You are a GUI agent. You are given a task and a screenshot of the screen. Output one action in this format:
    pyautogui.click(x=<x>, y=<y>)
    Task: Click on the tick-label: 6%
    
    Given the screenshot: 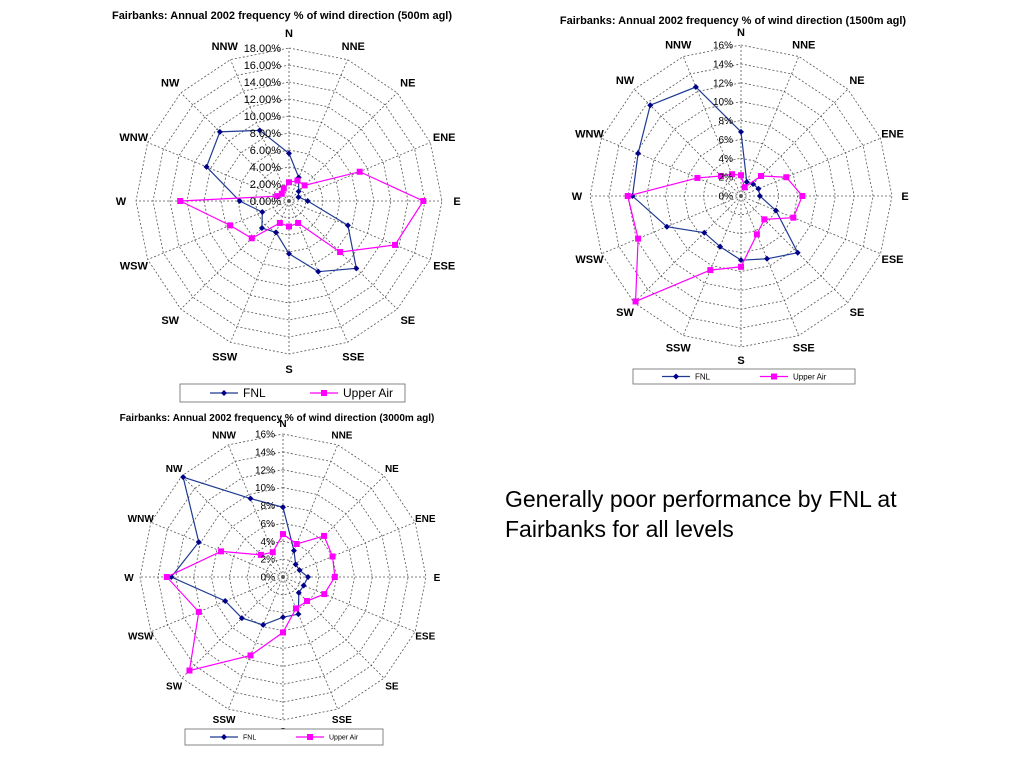 What is the action you would take?
    pyautogui.click(x=726, y=140)
    